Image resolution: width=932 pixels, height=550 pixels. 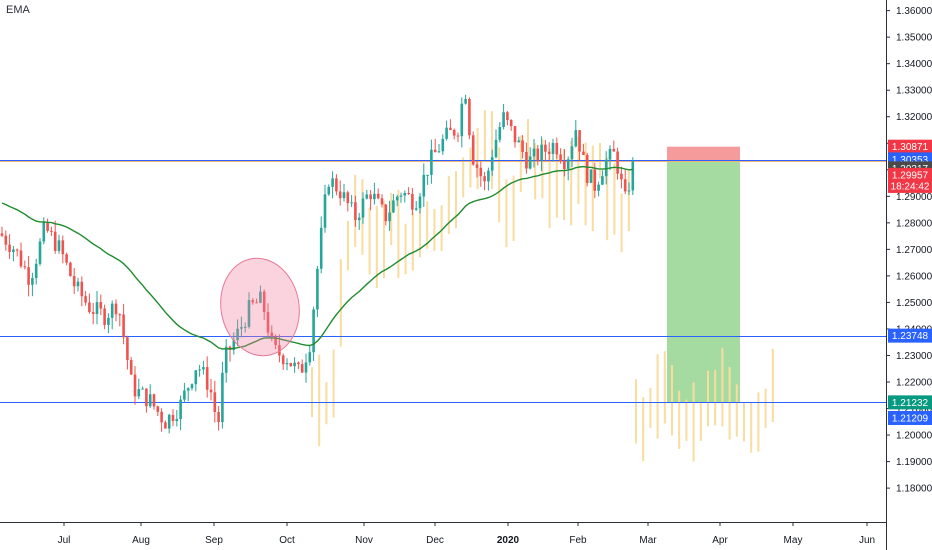 I want to click on y-tick-label: 1.32000, so click(x=914, y=117).